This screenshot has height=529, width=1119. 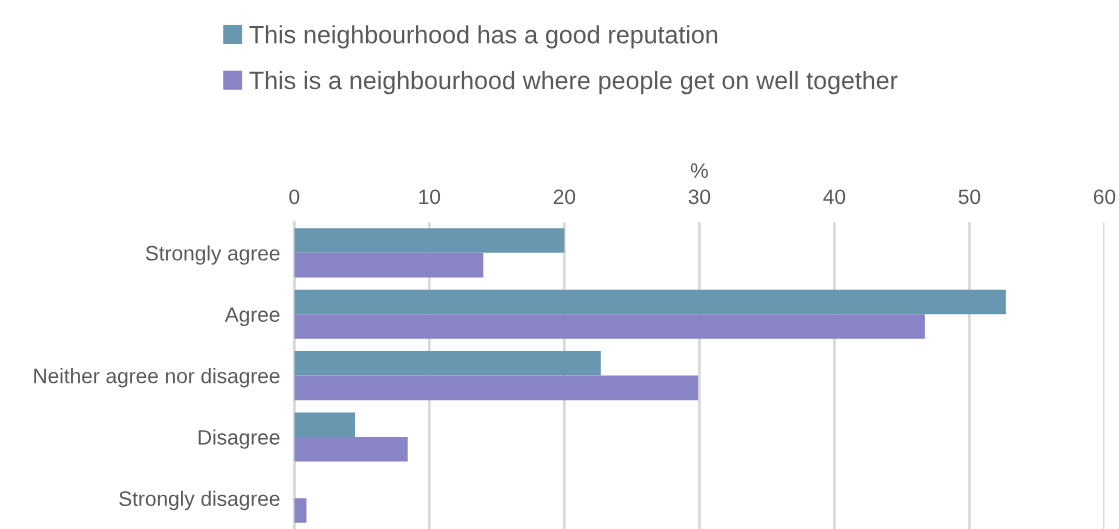 I want to click on x-tick-label: 50, so click(x=969, y=197).